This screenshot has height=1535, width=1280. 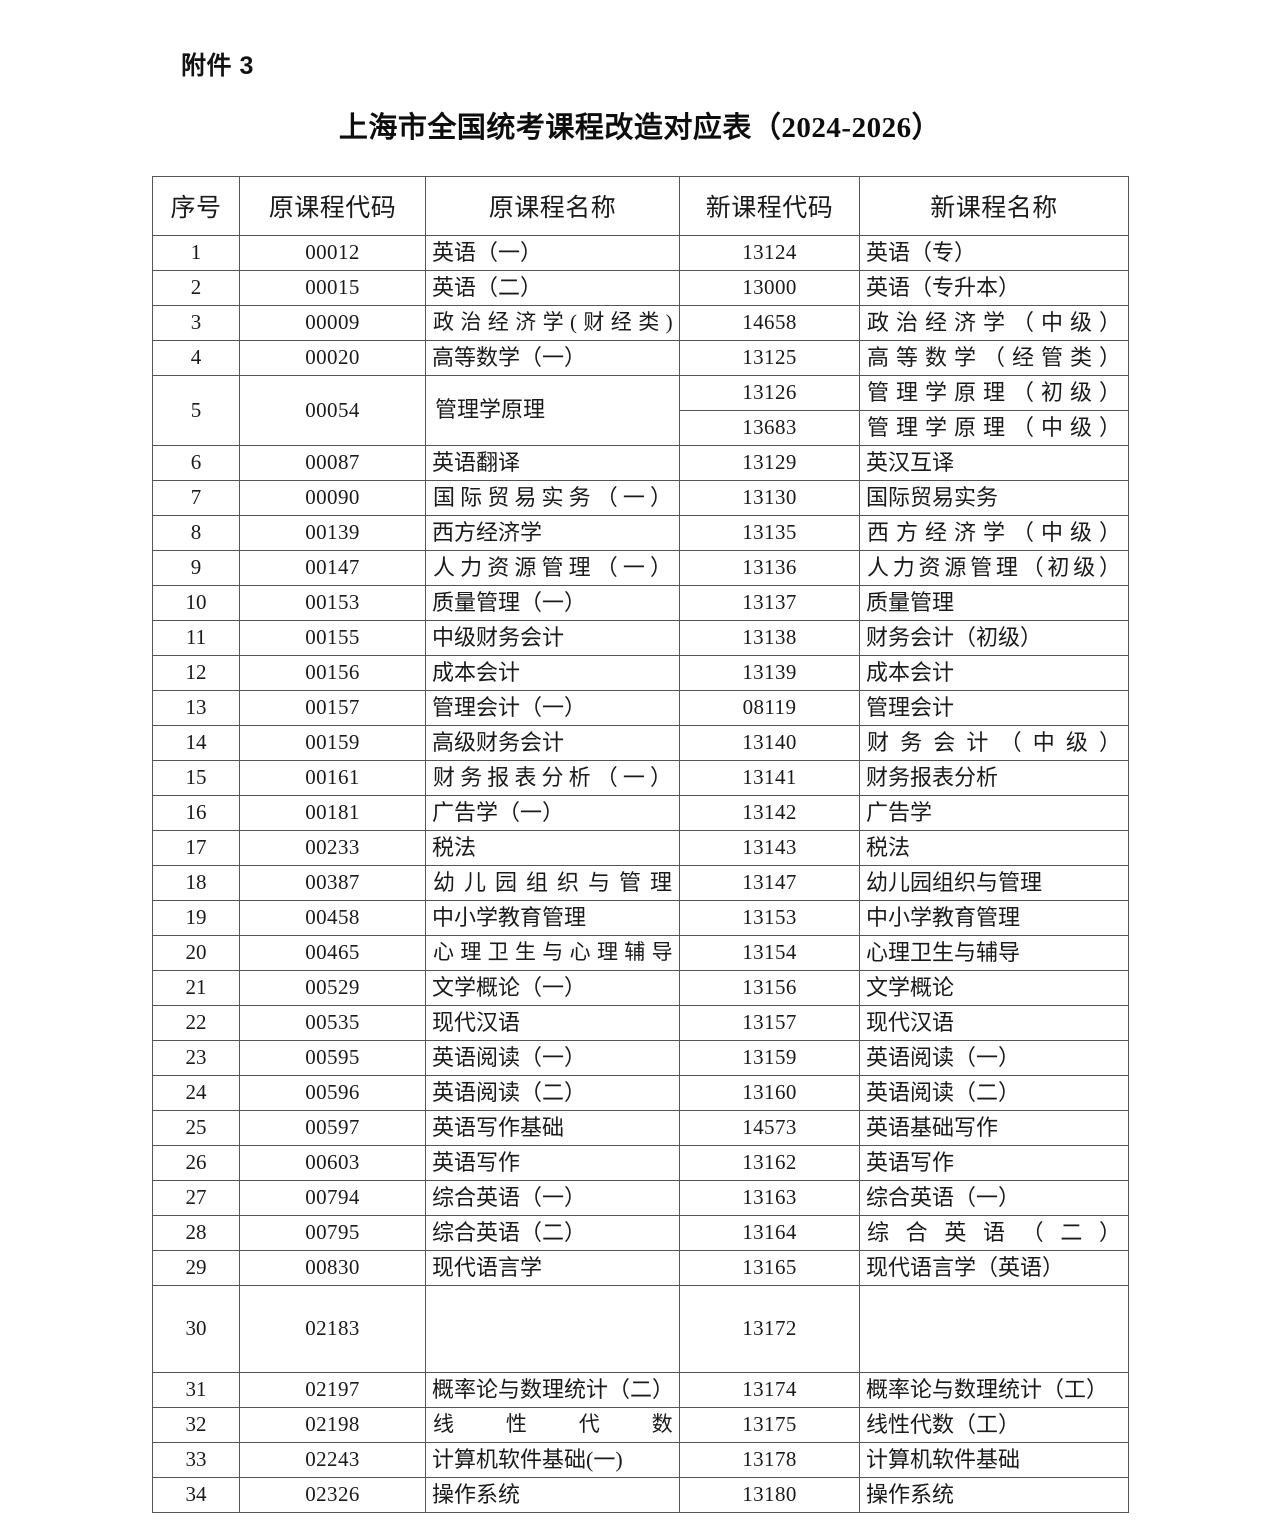 What do you see at coordinates (552, 1495) in the screenshot?
I see `cell-old-name: 操作系统` at bounding box center [552, 1495].